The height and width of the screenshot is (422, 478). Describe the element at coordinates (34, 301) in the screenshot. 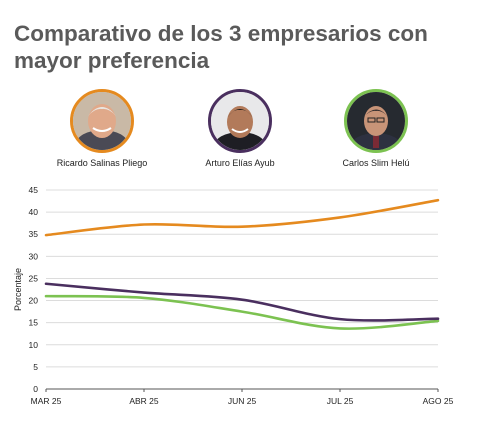

I see `y-tick-label: 20` at that location.